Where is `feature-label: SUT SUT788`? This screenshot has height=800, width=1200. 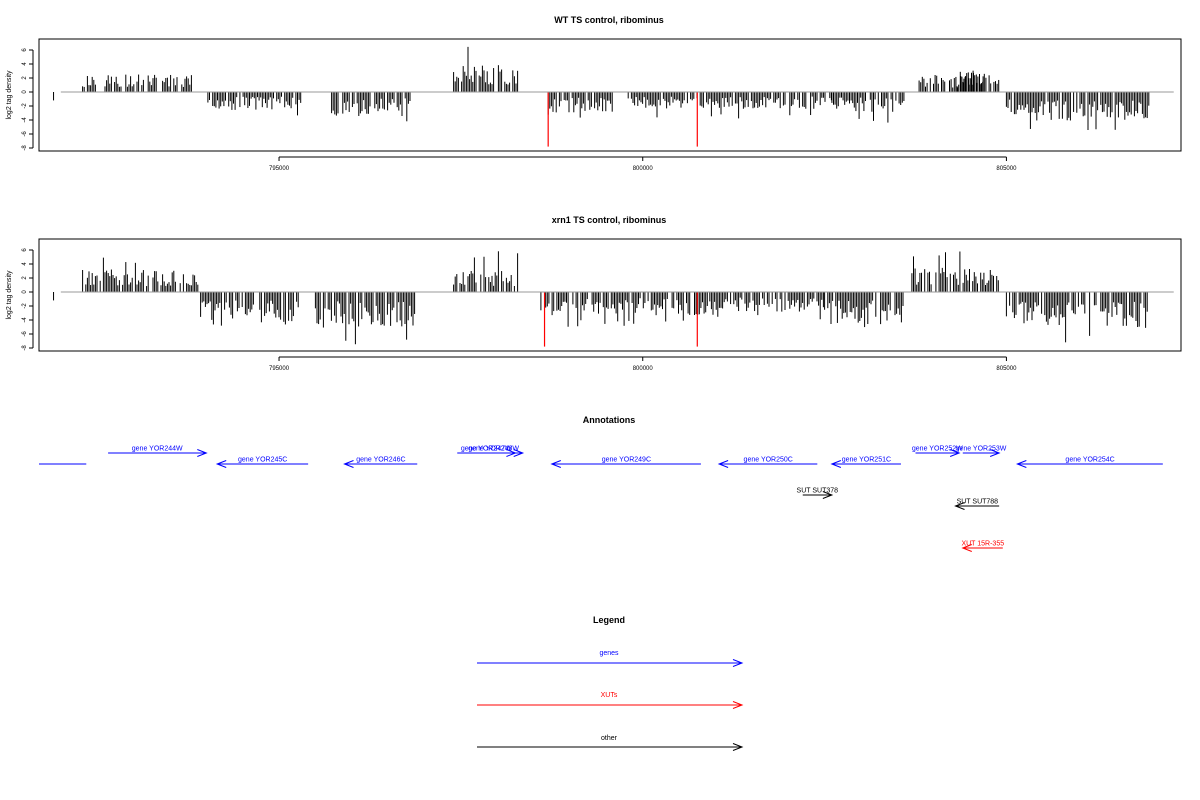 feature-label: SUT SUT788 is located at coordinates (978, 502).